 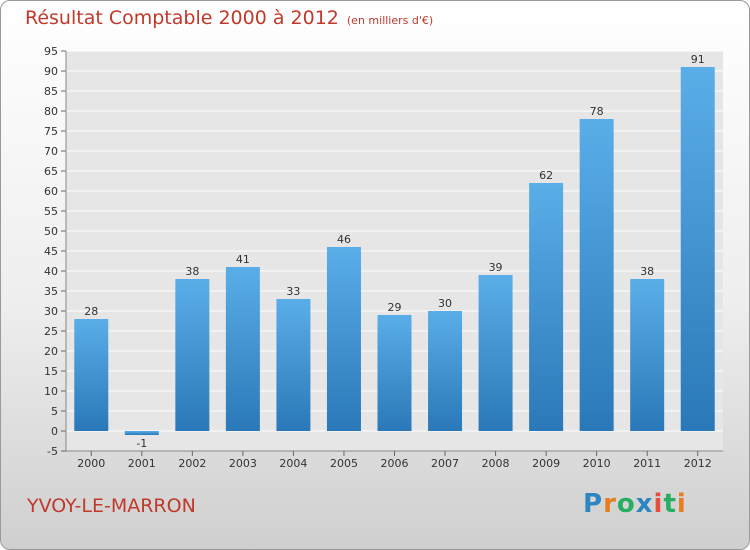 I want to click on title-unit: (en milliers d'€), so click(x=390, y=20).